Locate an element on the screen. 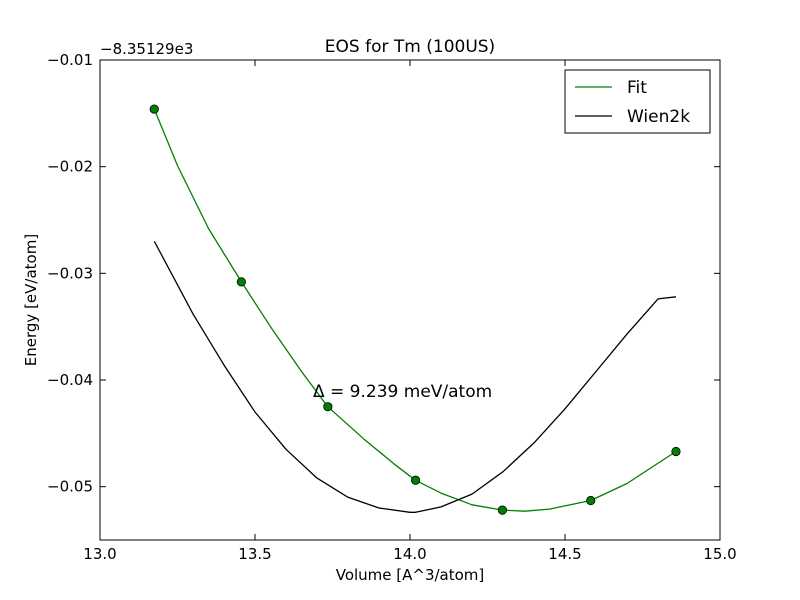 Image resolution: width=800 pixels, height=600 pixels. legend-box is located at coordinates (637, 101).